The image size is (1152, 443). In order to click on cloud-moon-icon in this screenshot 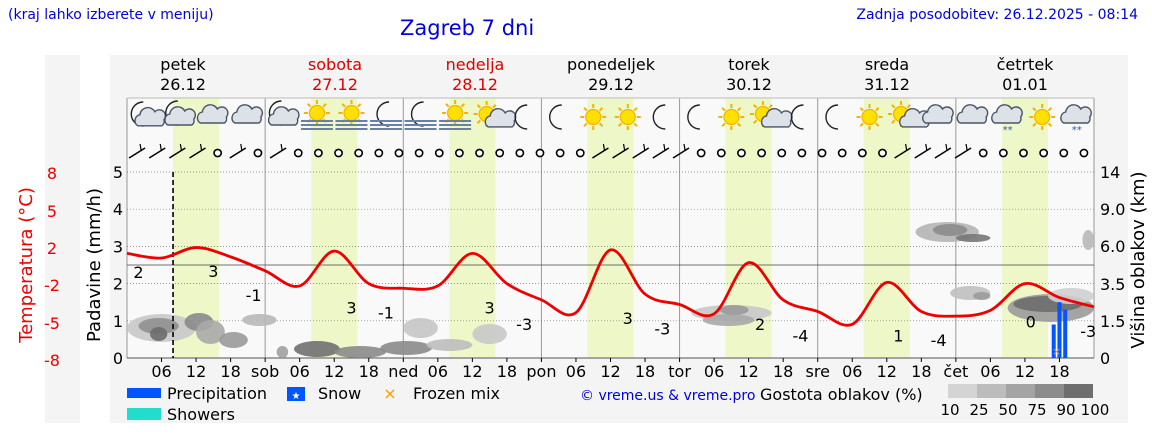, I will do `click(283, 113)`.